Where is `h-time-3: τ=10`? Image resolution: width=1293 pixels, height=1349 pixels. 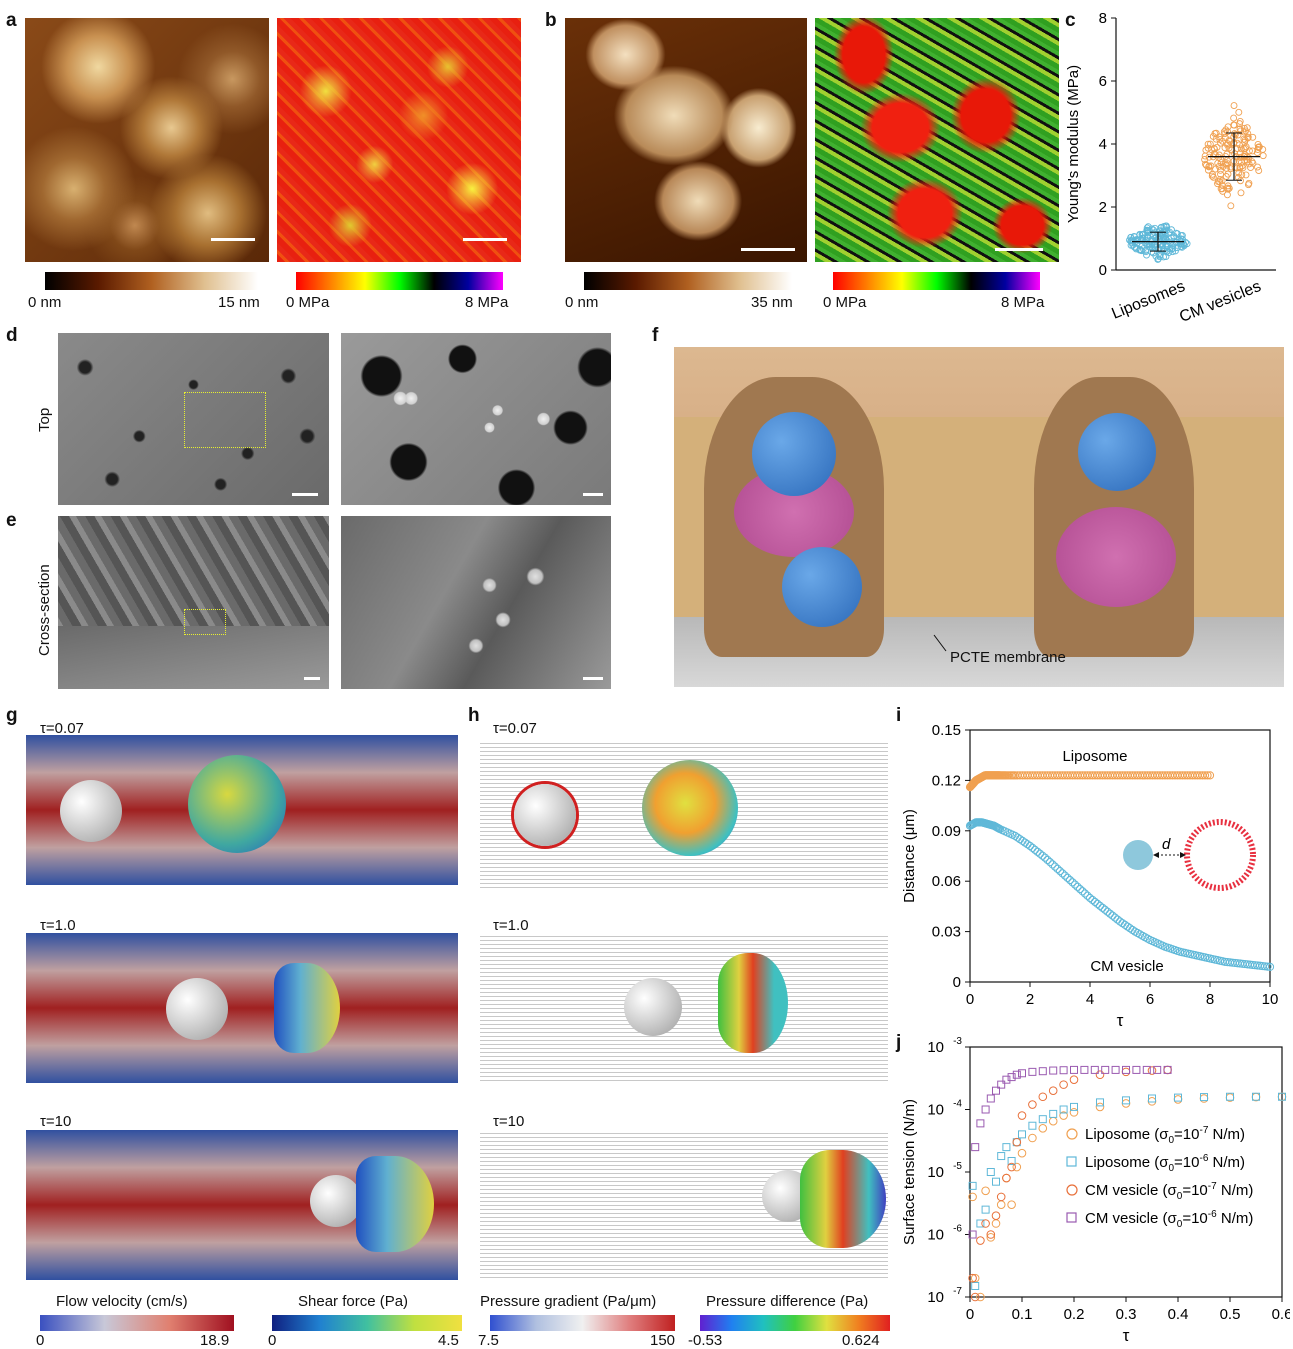 h-time-3: τ=10 is located at coordinates (509, 1121).